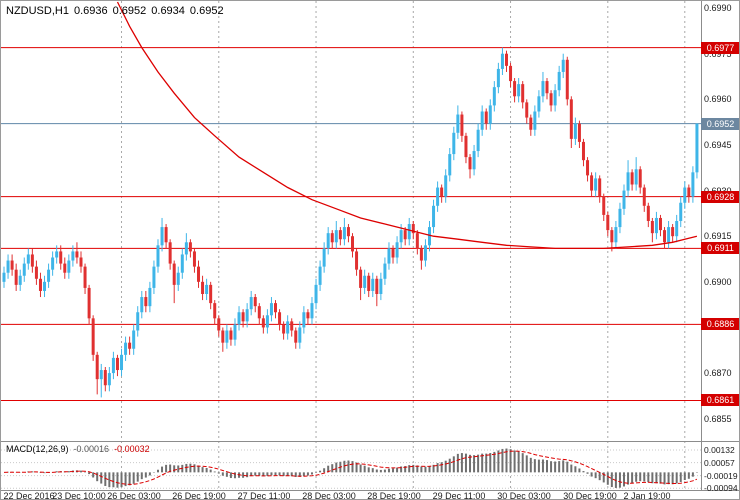 Image resolution: width=740 pixels, height=500 pixels. What do you see at coordinates (721, 488) in the screenshot?
I see `macd-tick-label: -0.00094` at bounding box center [721, 488].